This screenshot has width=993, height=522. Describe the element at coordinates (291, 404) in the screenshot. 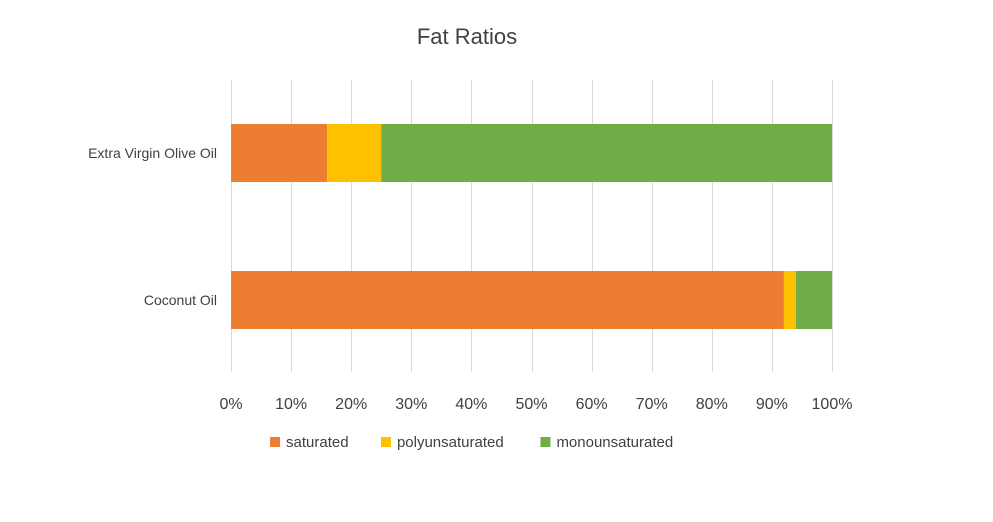

I see `x-tick-label: 10%` at that location.